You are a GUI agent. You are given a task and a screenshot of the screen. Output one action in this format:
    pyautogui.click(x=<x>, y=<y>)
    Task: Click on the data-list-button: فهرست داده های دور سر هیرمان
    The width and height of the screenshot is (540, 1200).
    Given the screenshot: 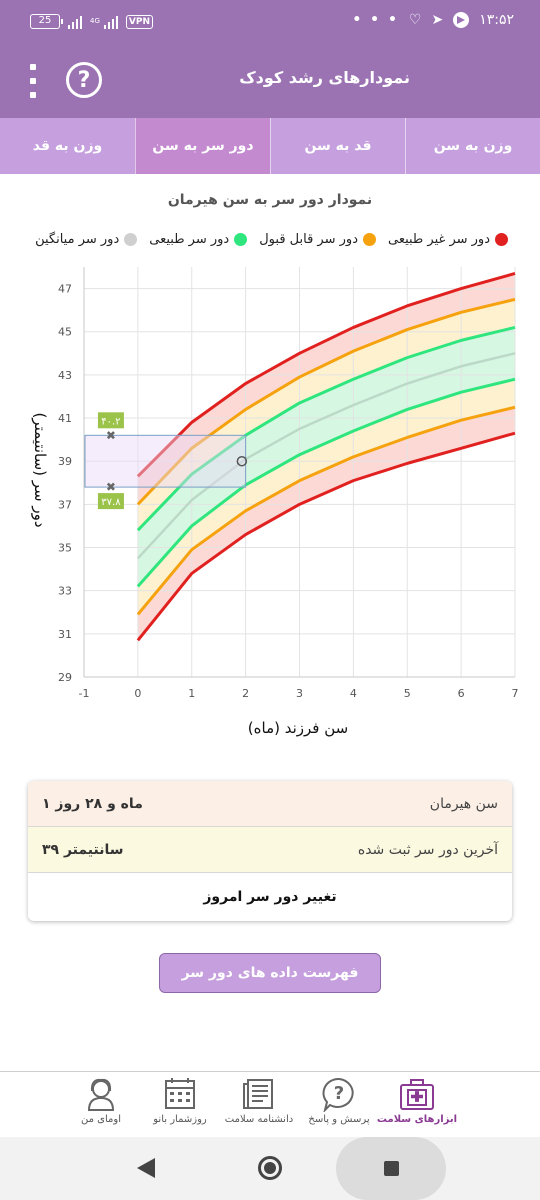 What is the action you would take?
    pyautogui.click(x=270, y=986)
    